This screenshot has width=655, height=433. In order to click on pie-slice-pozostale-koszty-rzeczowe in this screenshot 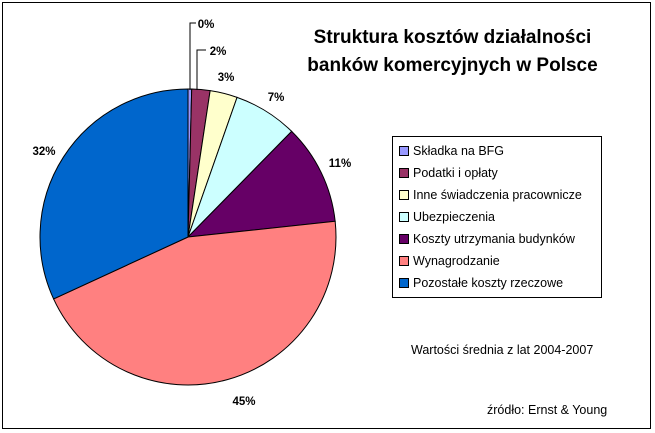, I will do `click(114, 194)`.